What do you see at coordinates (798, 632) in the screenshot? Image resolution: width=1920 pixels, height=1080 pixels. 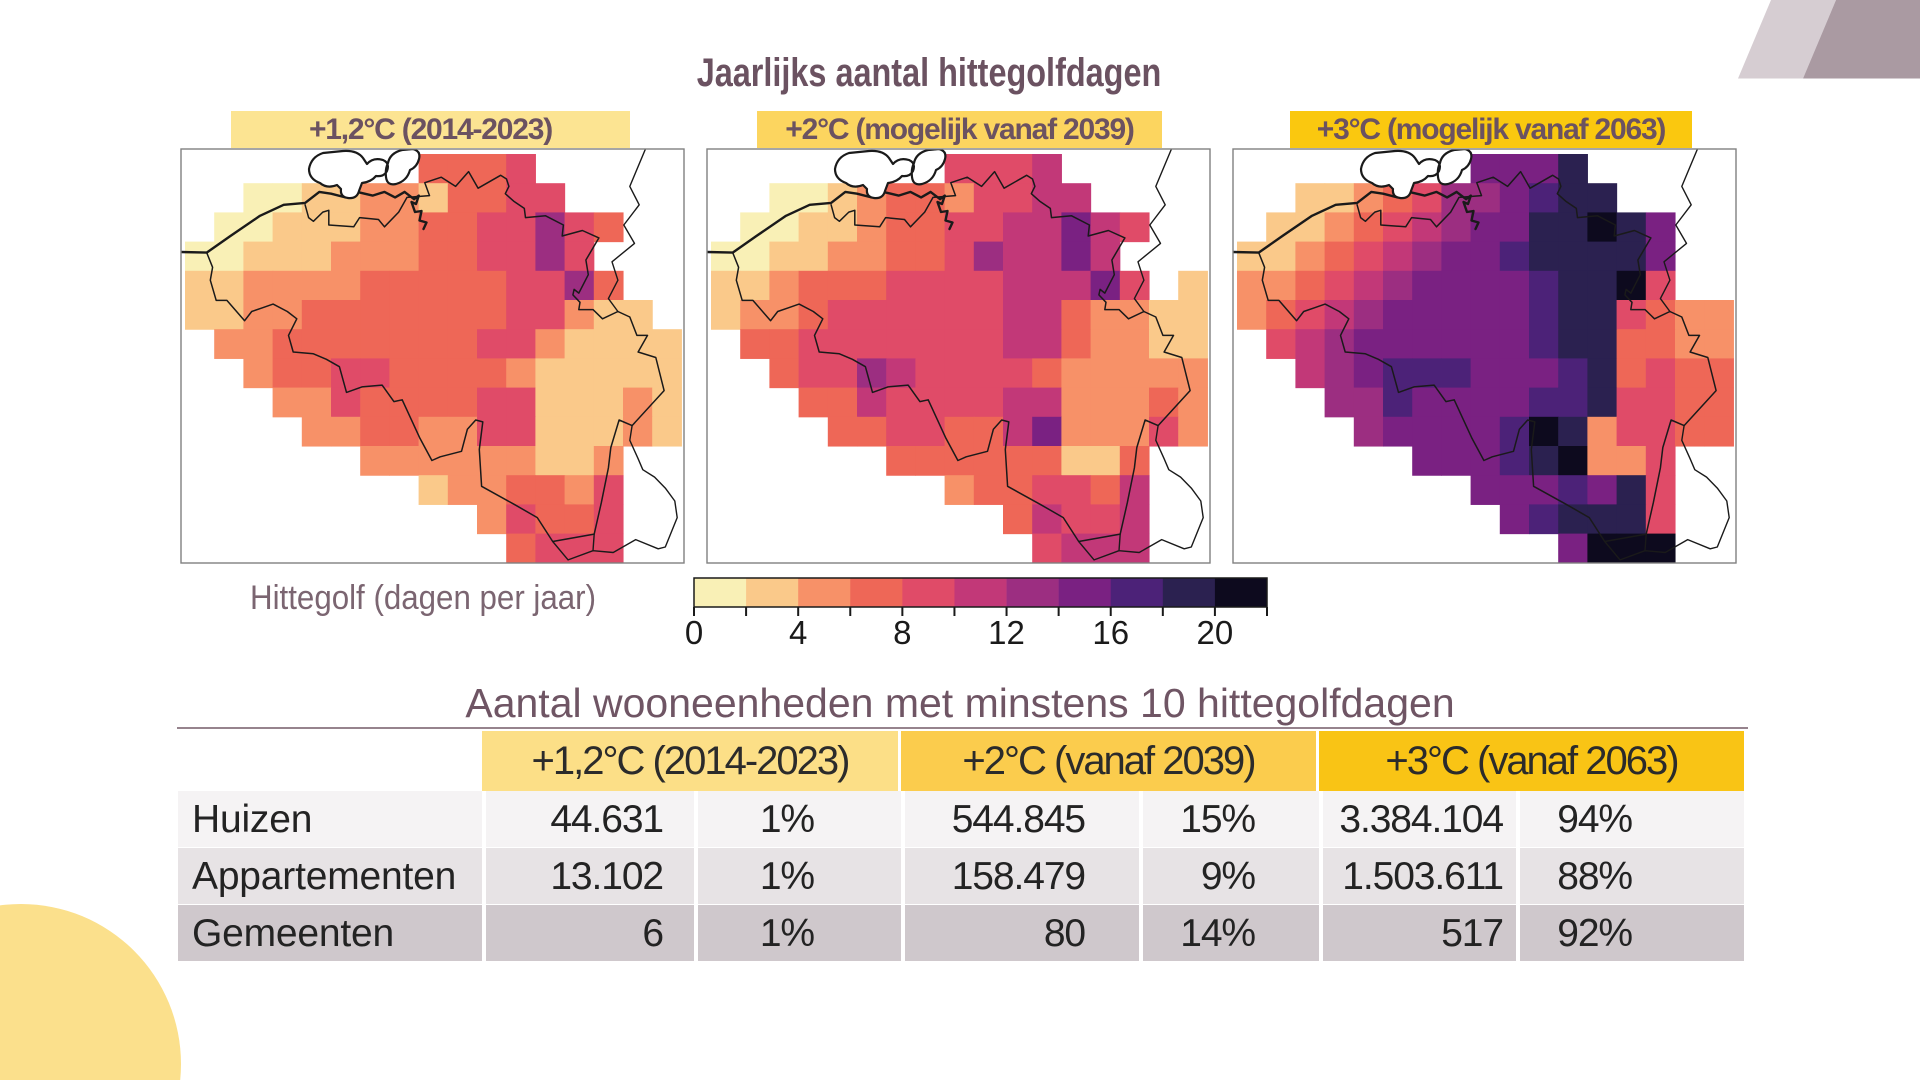 I see `svg-text: 4` at bounding box center [798, 632].